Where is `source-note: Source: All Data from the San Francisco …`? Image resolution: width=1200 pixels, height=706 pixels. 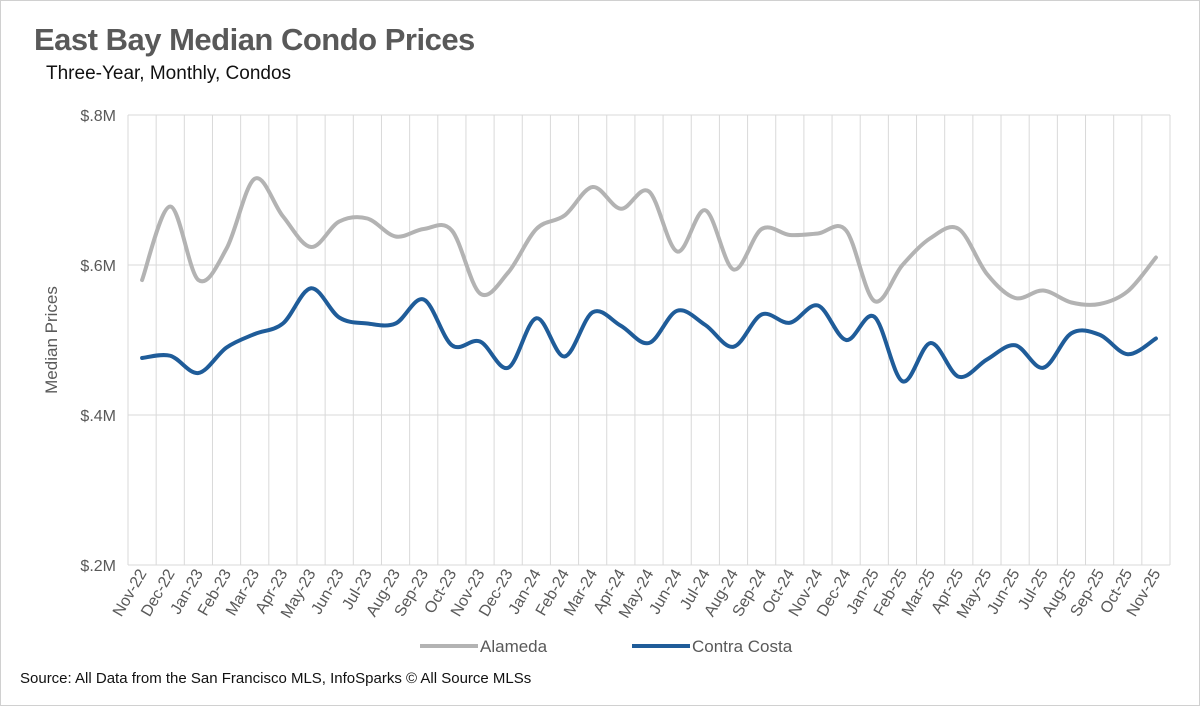
source-note: Source: All Data from the San Francisco … is located at coordinates (276, 678).